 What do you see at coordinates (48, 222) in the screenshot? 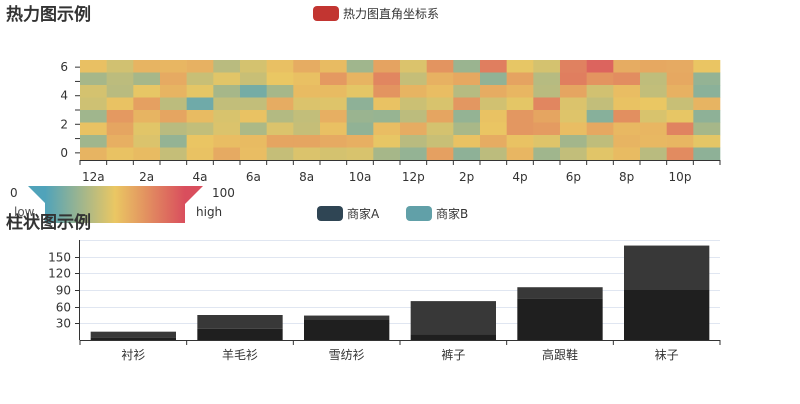
I see `bar-title: 柱状图示例` at bounding box center [48, 222].